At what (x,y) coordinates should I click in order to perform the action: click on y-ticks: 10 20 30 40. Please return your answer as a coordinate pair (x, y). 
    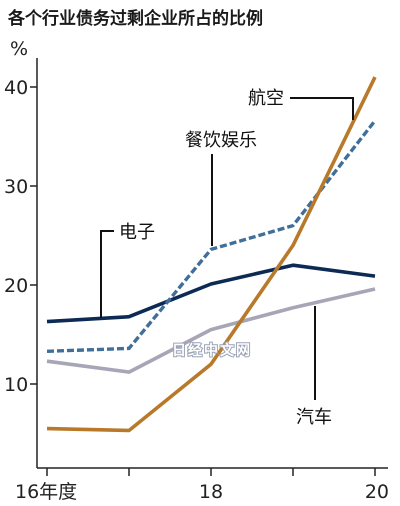
    Looking at the image, I should click on (20, 236).